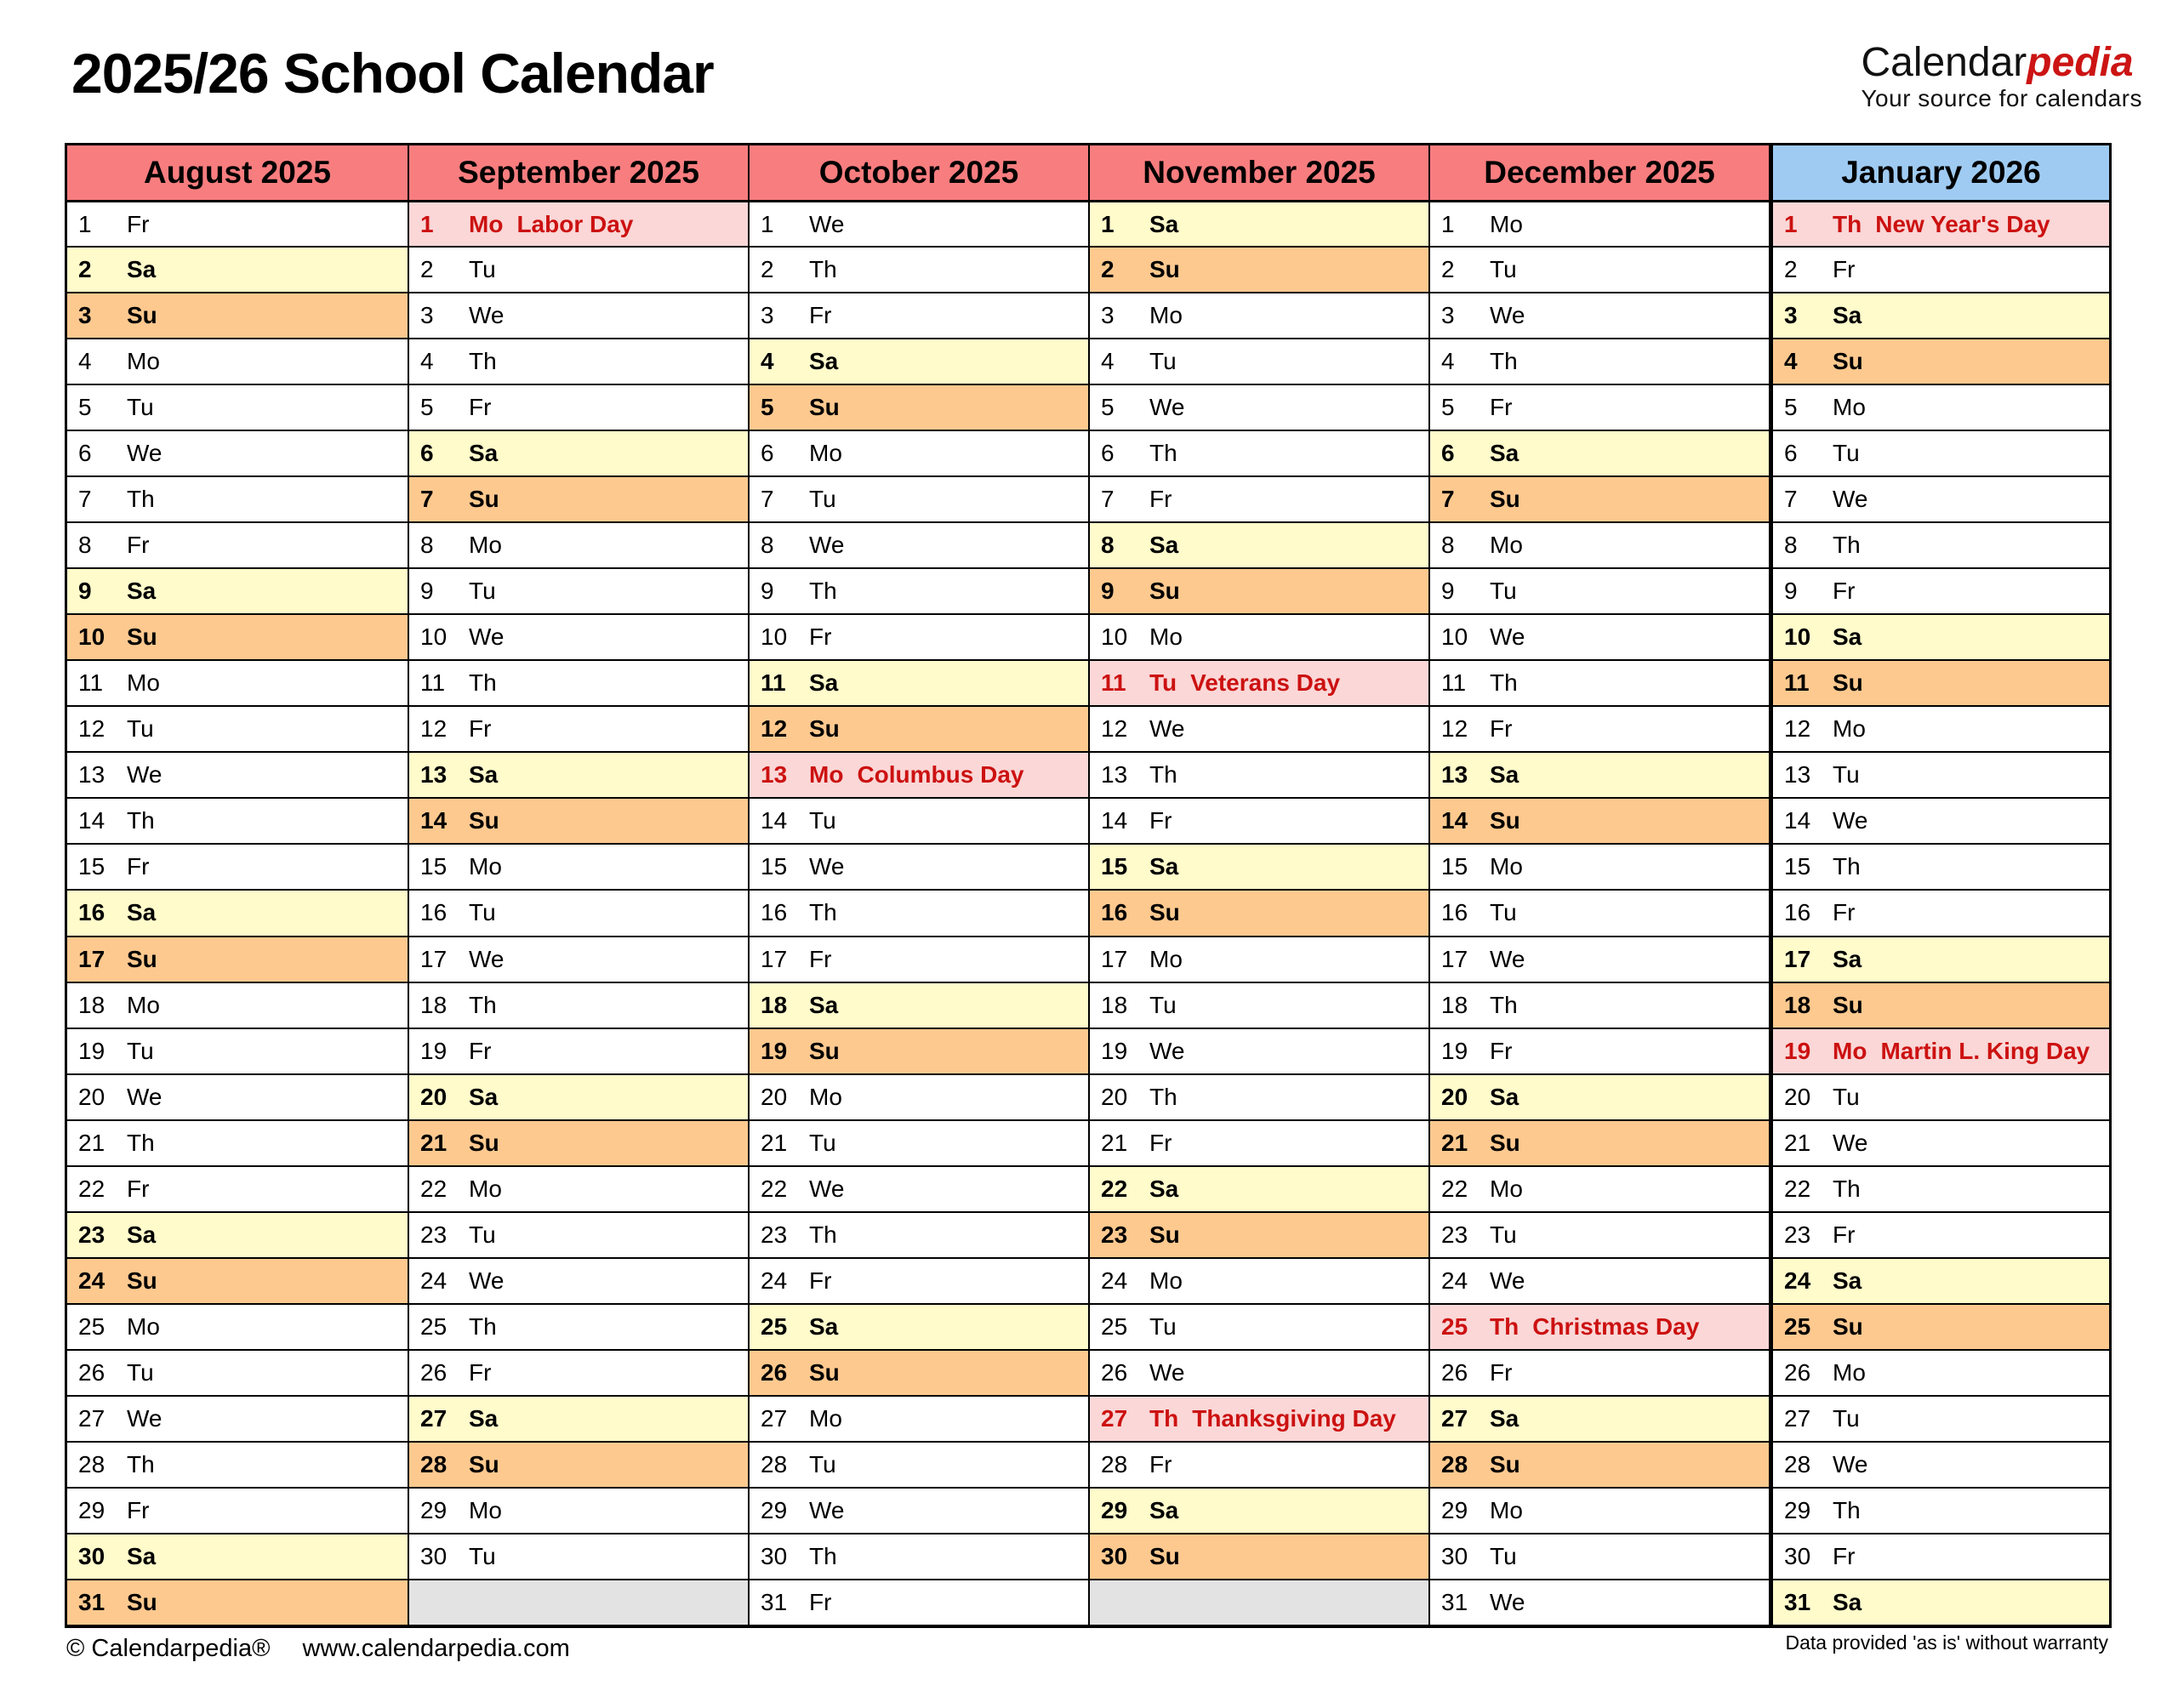 Image resolution: width=2178 pixels, height=1708 pixels. What do you see at coordinates (91, 1326) in the screenshot?
I see `day-number: 25` at bounding box center [91, 1326].